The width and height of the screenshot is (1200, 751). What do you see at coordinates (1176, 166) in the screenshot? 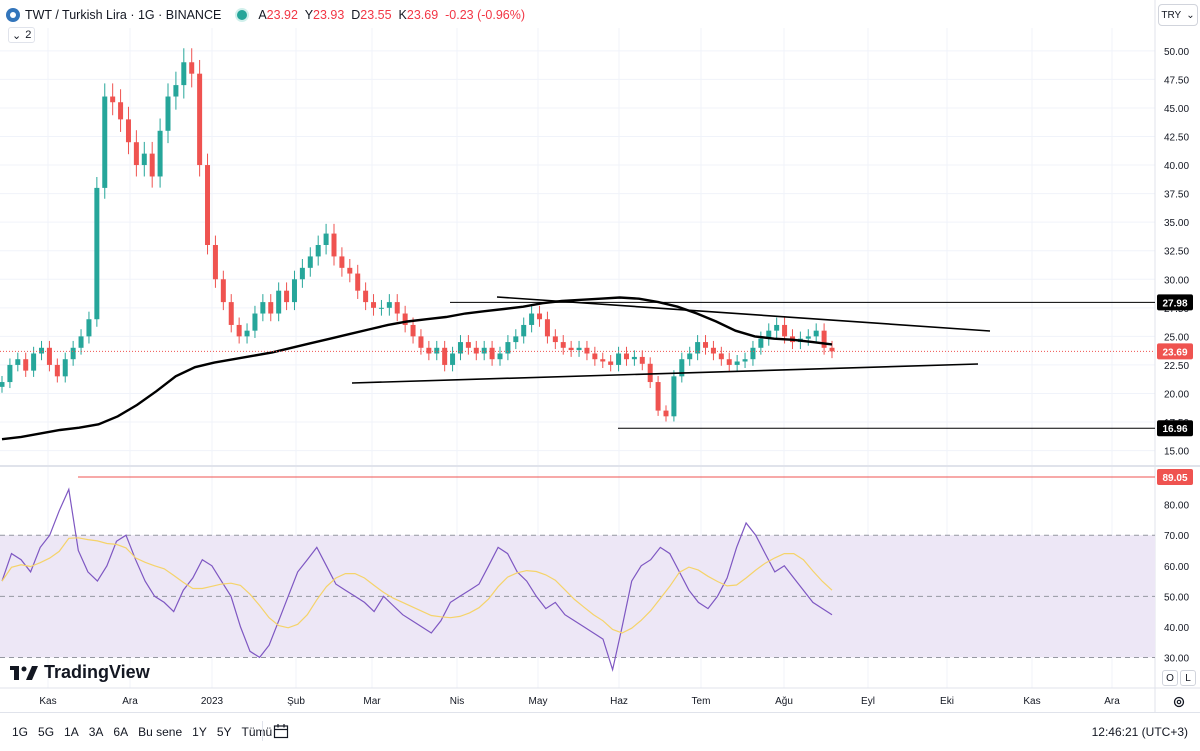
I see `price-tick-label: 40.00` at bounding box center [1176, 166].